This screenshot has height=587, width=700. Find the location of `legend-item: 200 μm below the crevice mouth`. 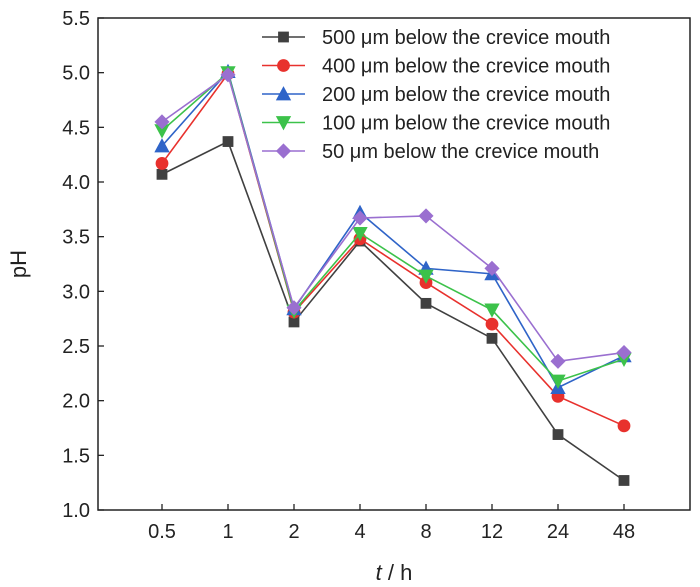

legend-item: 200 μm below the crevice mouth is located at coordinates (436, 95).